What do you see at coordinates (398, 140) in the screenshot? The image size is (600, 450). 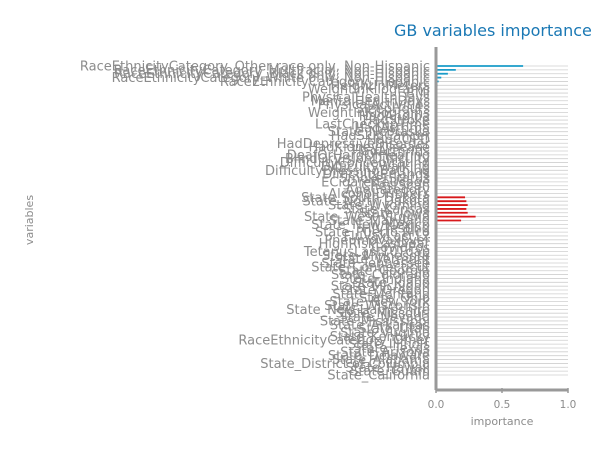 I see `category-label: HadCOPD` at bounding box center [398, 140].